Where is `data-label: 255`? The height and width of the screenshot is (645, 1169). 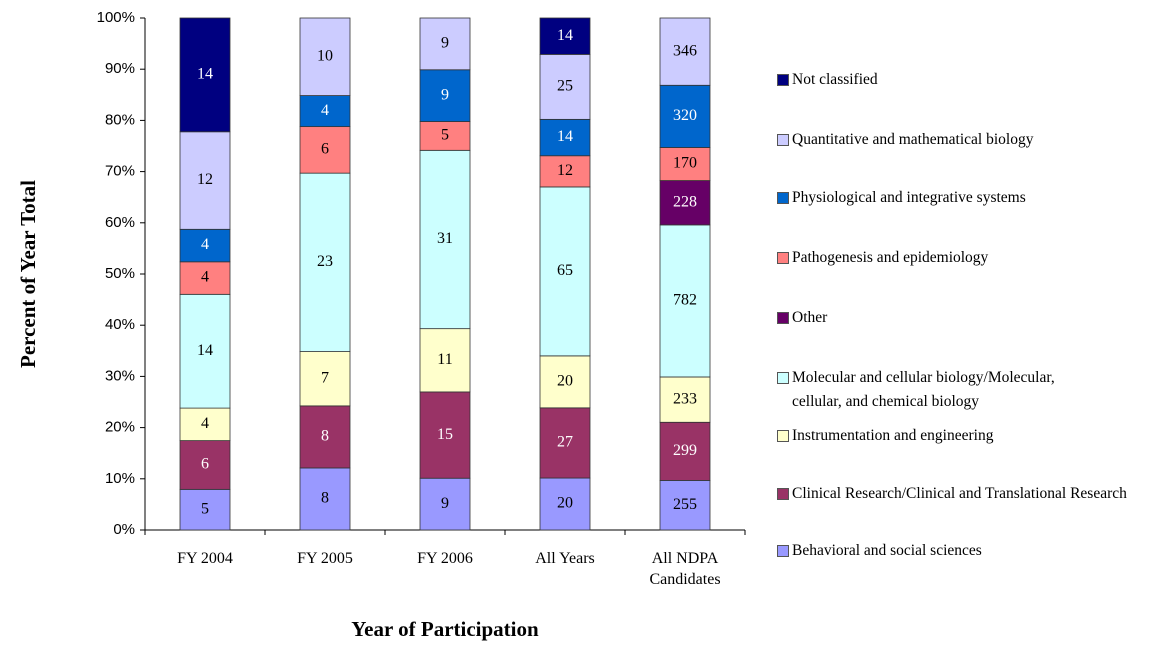 data-label: 255 is located at coordinates (685, 504).